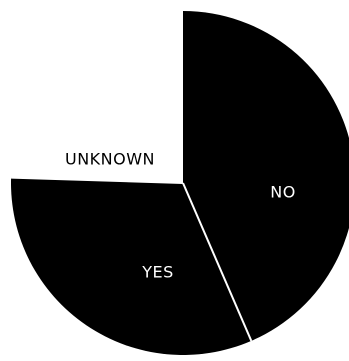 This screenshot has height=361, width=349. I want to click on slice-label-yes: YES, so click(157, 272).